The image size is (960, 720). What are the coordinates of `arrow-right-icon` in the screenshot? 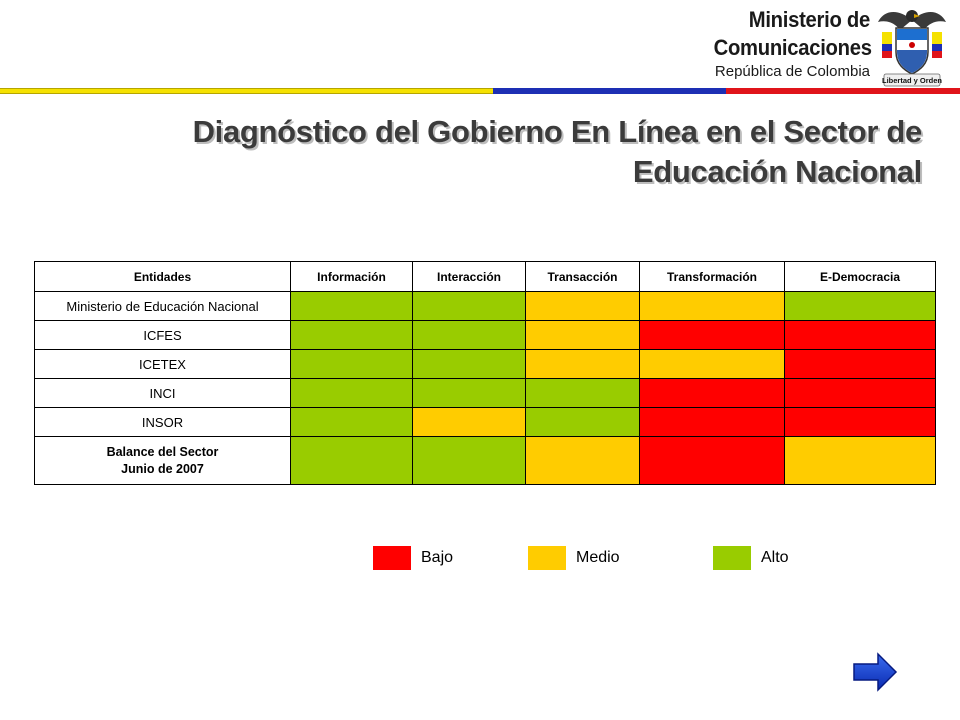 It's located at (875, 672).